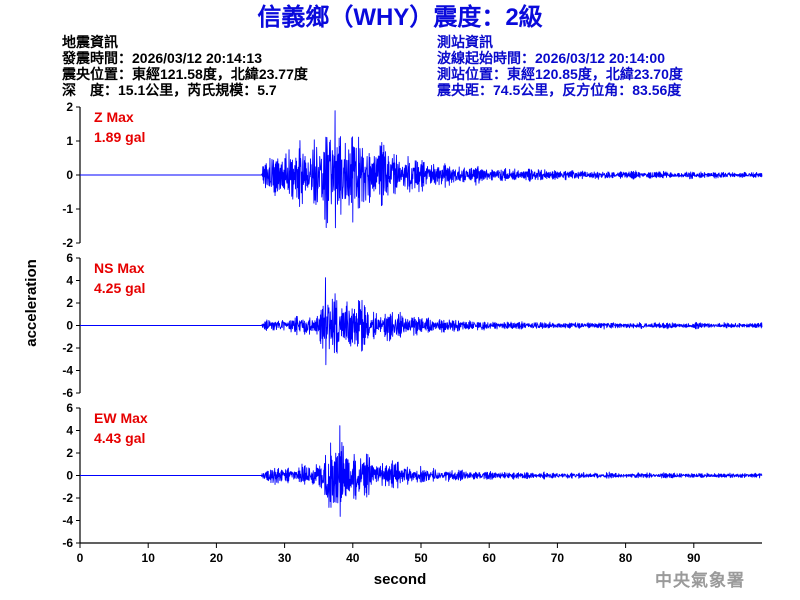  What do you see at coordinates (185, 74) in the screenshot?
I see `epicenter-location: 震央位置：東經121.58度，北緯23.77度` at bounding box center [185, 74].